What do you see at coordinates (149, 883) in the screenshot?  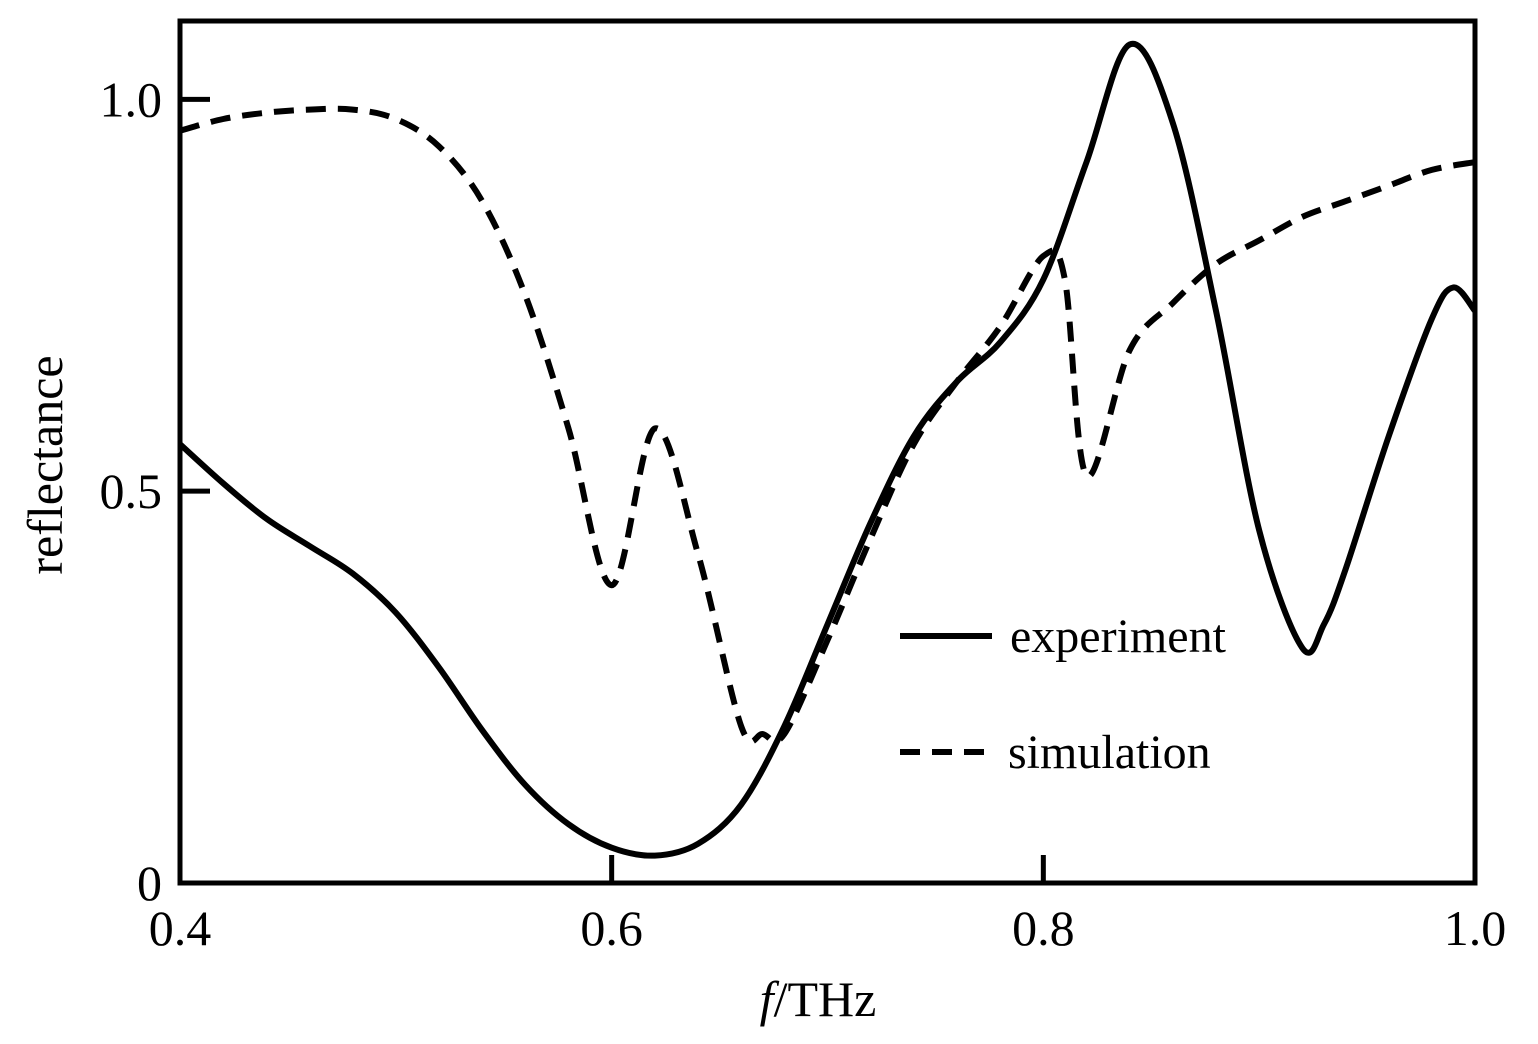 I see `y-tick-label: 0` at bounding box center [149, 883].